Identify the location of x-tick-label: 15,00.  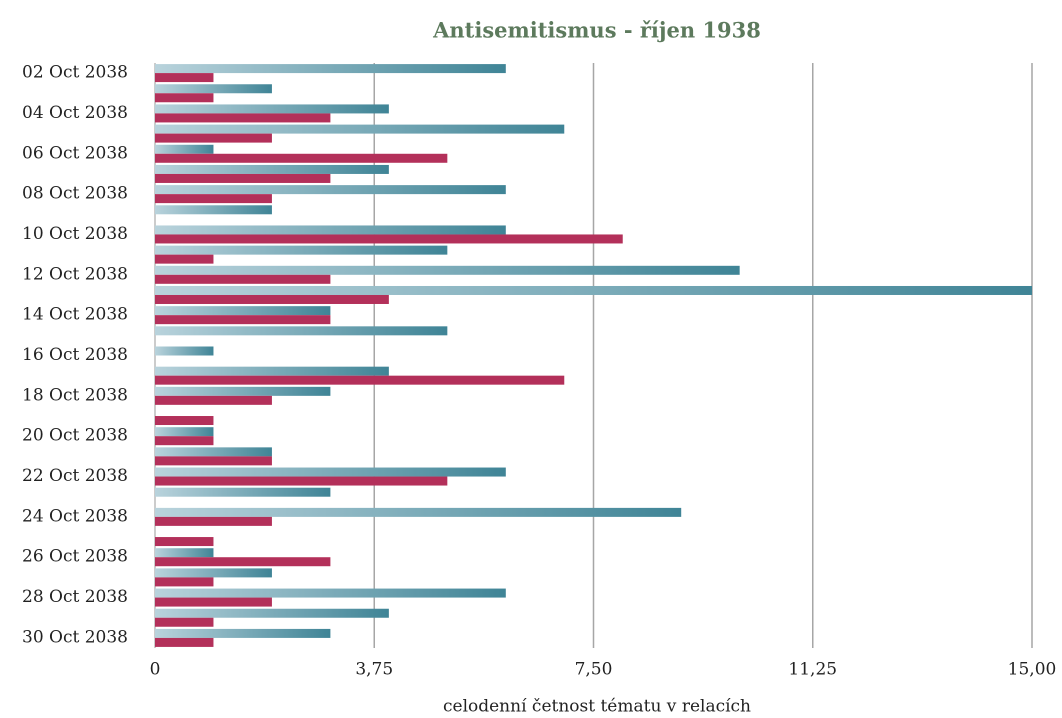
(1032, 670).